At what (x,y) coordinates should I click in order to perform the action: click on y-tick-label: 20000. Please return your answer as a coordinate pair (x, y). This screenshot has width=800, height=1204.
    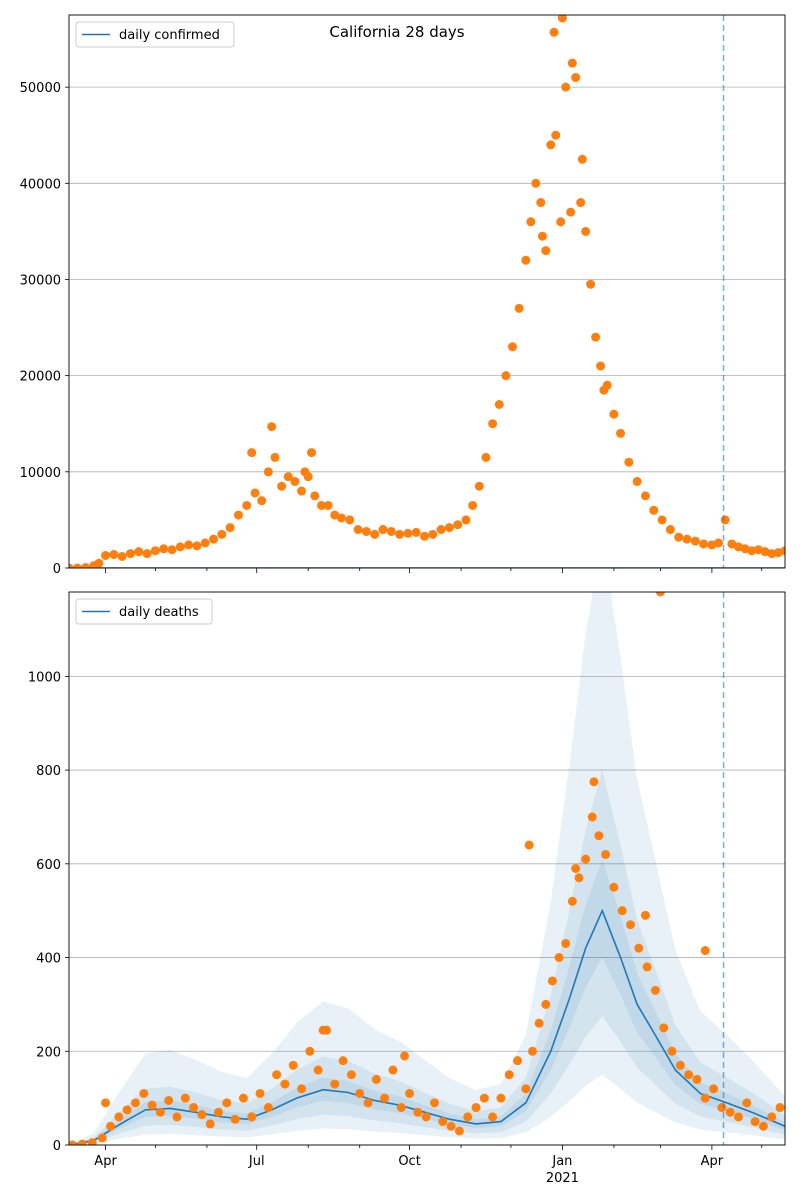
    Looking at the image, I should click on (40, 377).